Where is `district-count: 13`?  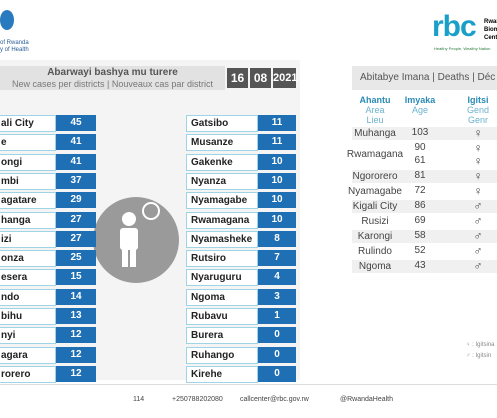
district-count: 13 is located at coordinates (76, 316).